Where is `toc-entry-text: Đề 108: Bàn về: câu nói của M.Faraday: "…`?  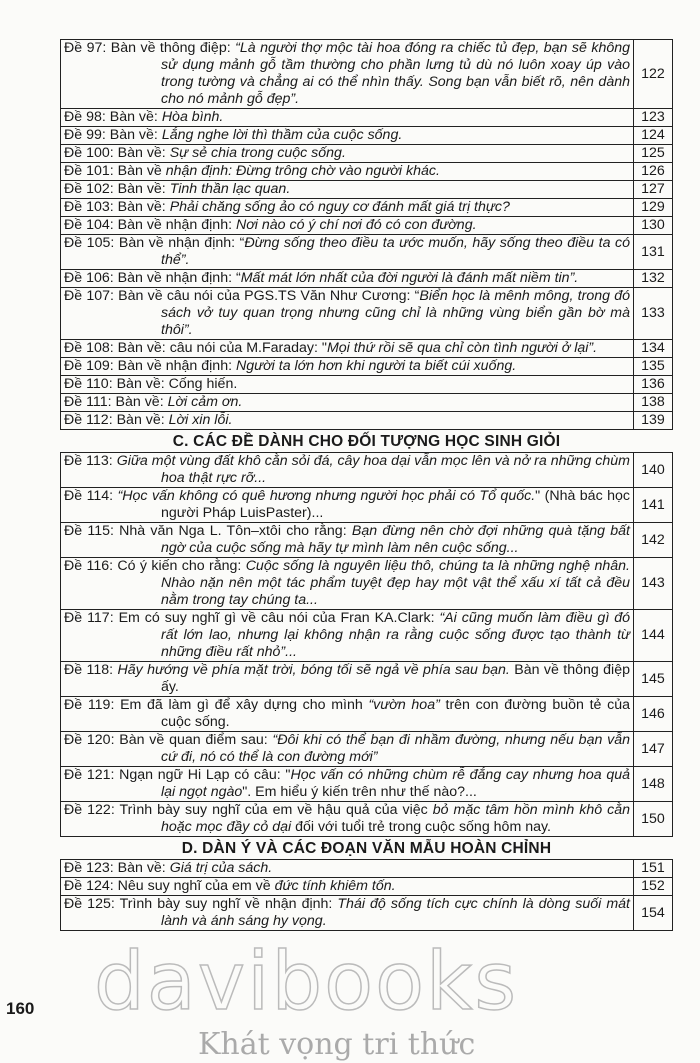
toc-entry-text: Đề 108: Bàn về: câu nói của M.Faraday: "… is located at coordinates (347, 348).